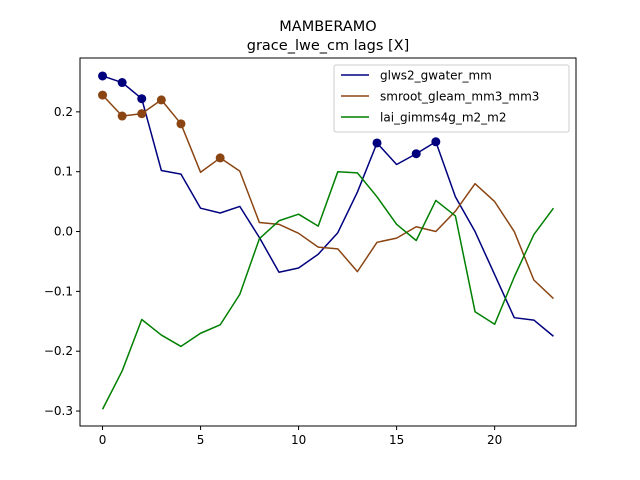  I want to click on legend-label-lai_gimms4g_m2_m2: lai_gimms4g_m2_m2, so click(443, 118).